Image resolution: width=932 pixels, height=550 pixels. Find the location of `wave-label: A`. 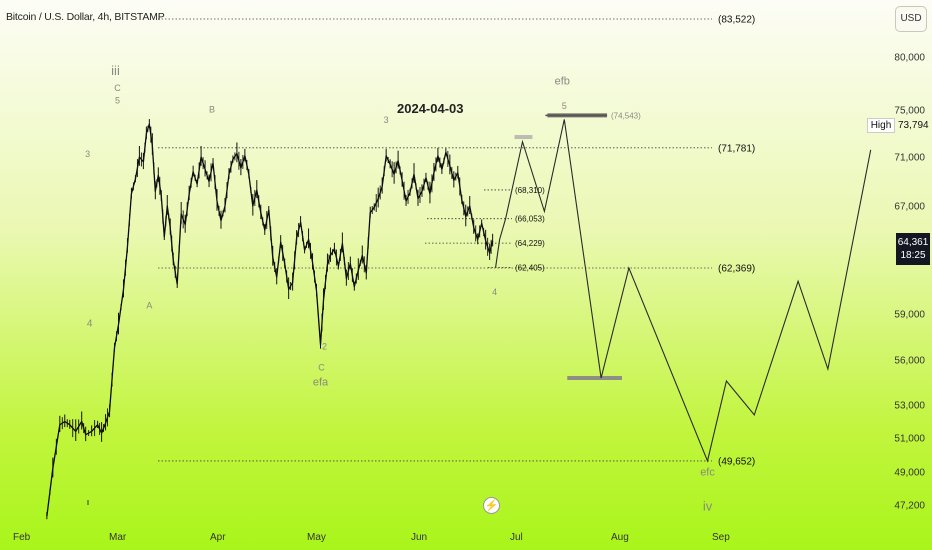

wave-label: A is located at coordinates (149, 306).